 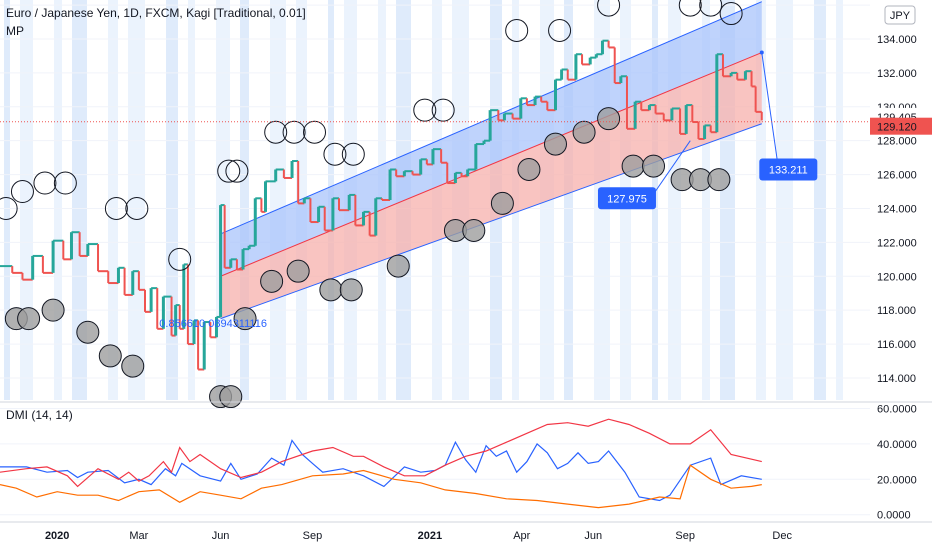 What do you see at coordinates (39, 415) in the screenshot?
I see `dmi-title: DMI (14, 14)` at bounding box center [39, 415].